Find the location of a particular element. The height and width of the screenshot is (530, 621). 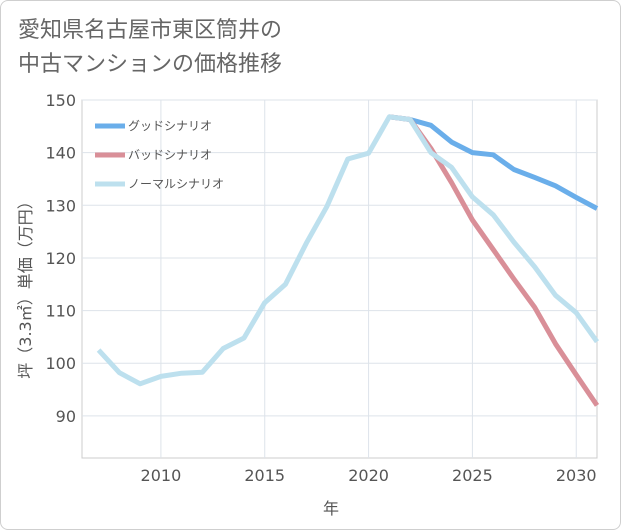

y-tick-label: 140 is located at coordinates (60, 153).